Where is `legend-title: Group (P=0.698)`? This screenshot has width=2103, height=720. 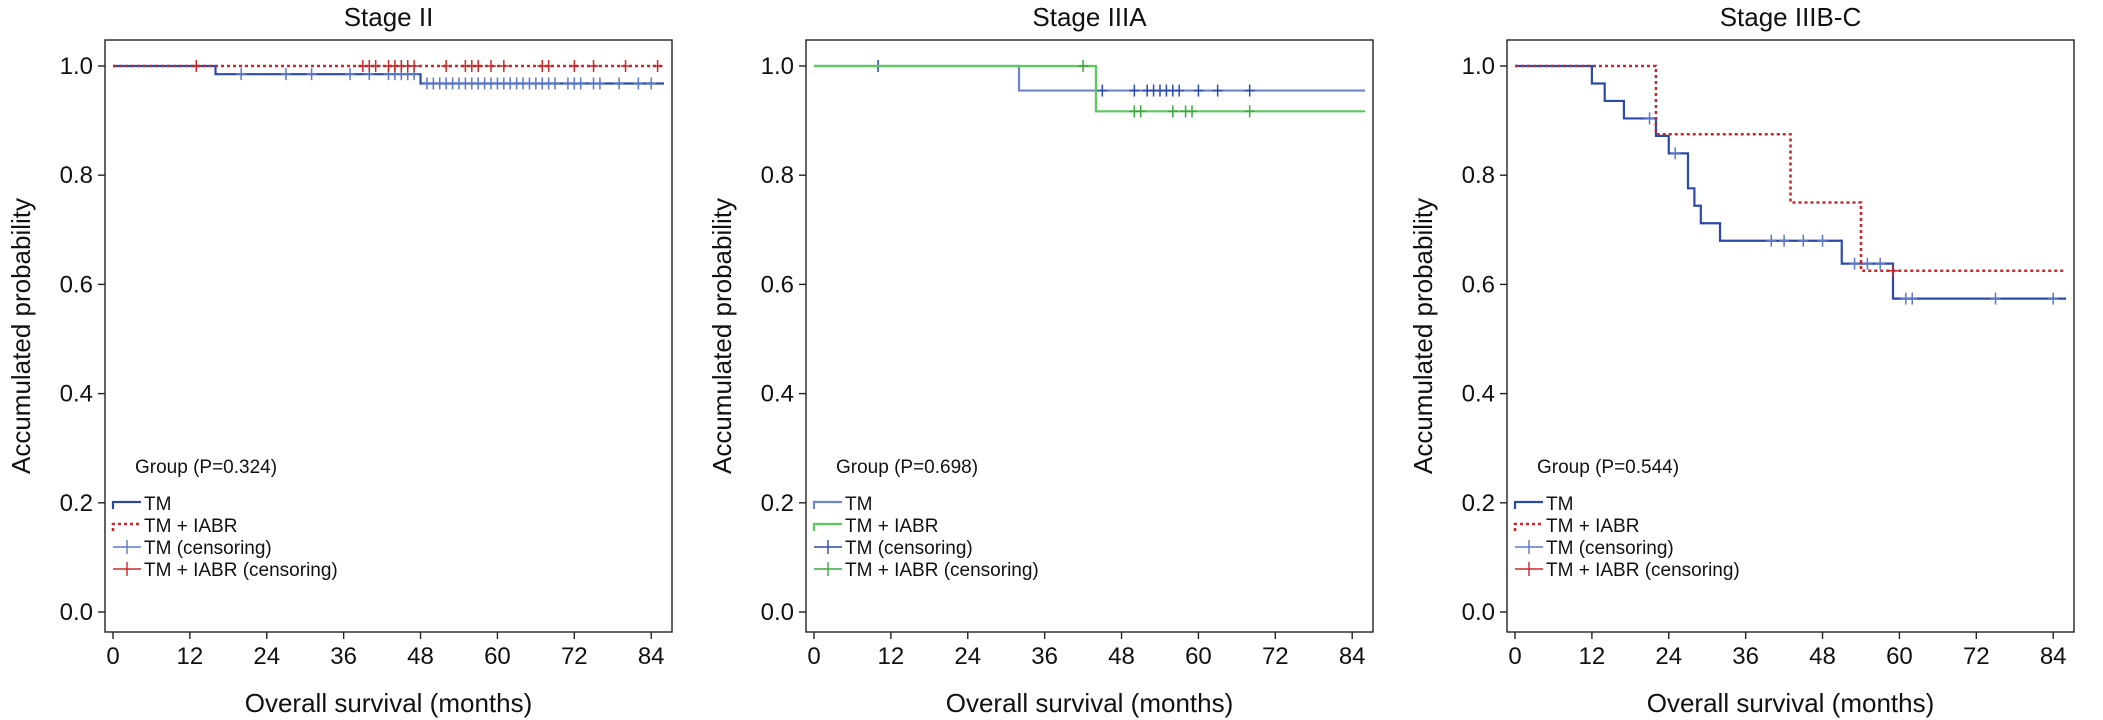
legend-title: Group (P=0.698) is located at coordinates (907, 467).